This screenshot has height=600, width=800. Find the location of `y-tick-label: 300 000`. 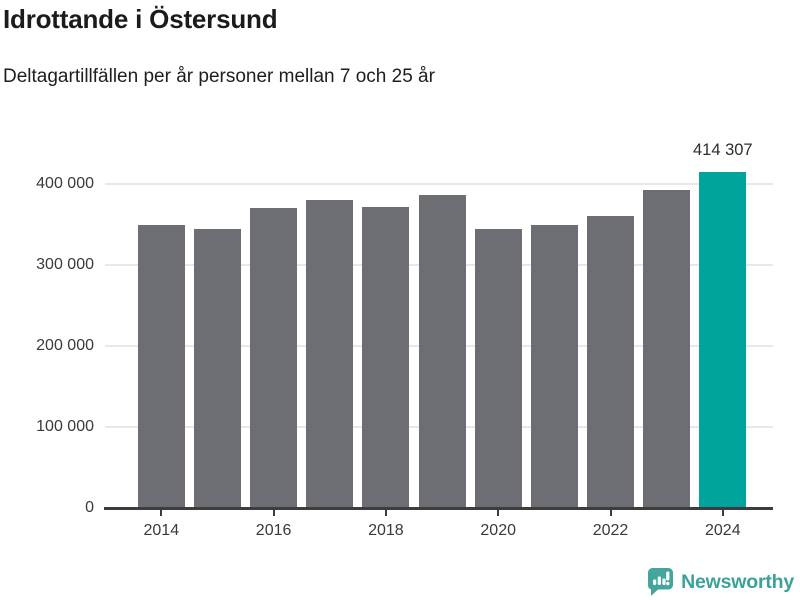

y-tick-label: 300 000 is located at coordinates (65, 264).